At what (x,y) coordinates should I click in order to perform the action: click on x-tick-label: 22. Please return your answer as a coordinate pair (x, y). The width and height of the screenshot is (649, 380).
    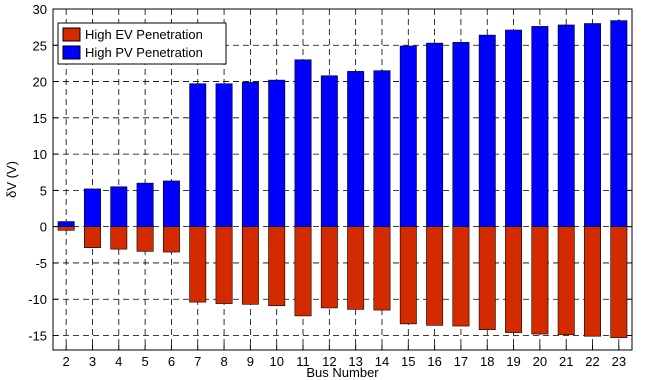
    Looking at the image, I should click on (592, 361).